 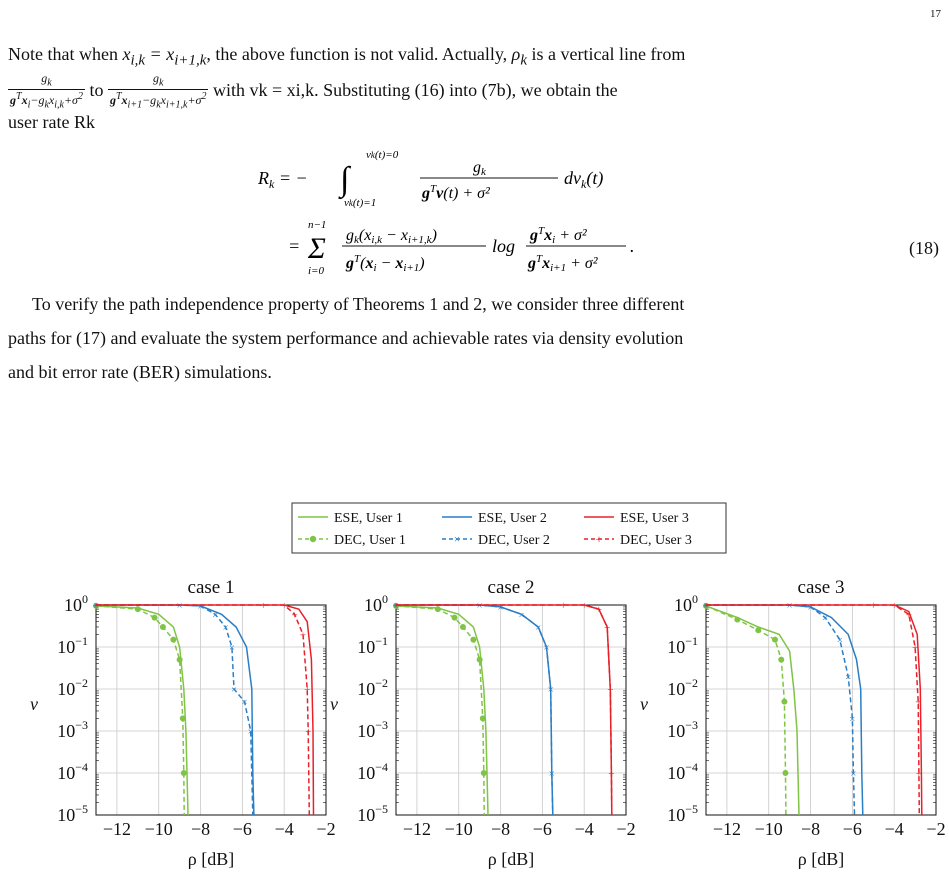 What do you see at coordinates (625, 829) in the screenshot?
I see `x-tick-label: −2` at bounding box center [625, 829].